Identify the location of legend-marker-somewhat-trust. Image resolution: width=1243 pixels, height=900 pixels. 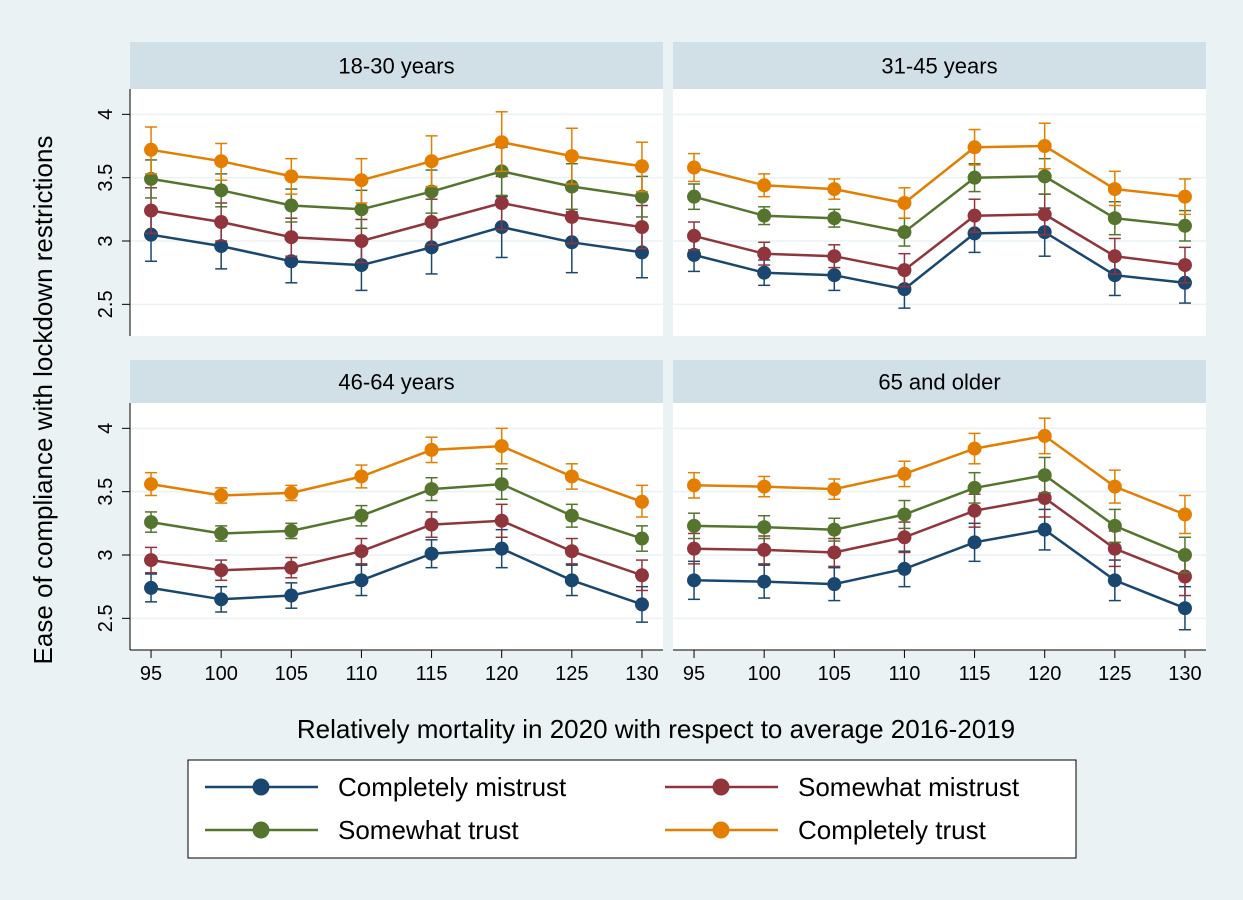
(261, 830).